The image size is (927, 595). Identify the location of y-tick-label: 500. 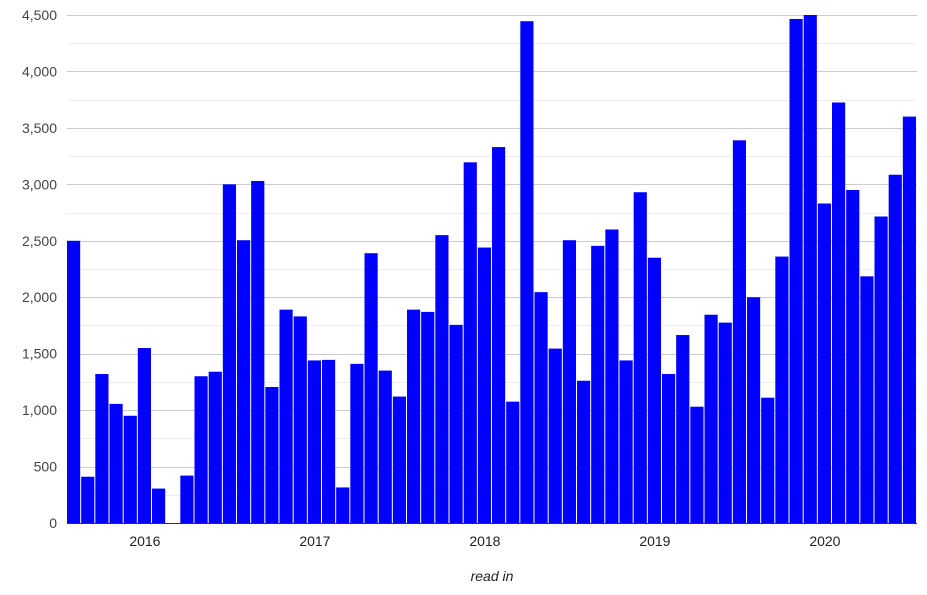
(46, 467).